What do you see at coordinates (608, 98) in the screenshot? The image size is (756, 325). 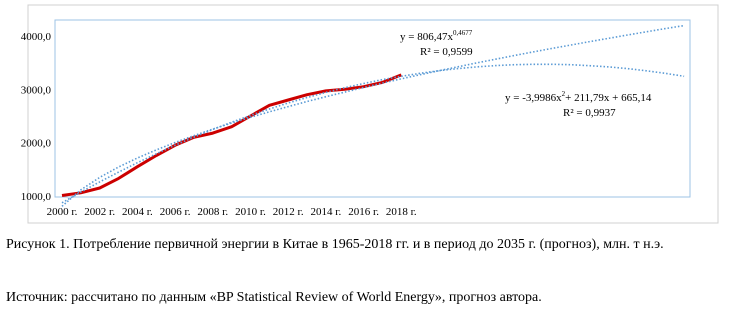 I see `annotation-text: + 211,79x + 665,14` at bounding box center [608, 98].